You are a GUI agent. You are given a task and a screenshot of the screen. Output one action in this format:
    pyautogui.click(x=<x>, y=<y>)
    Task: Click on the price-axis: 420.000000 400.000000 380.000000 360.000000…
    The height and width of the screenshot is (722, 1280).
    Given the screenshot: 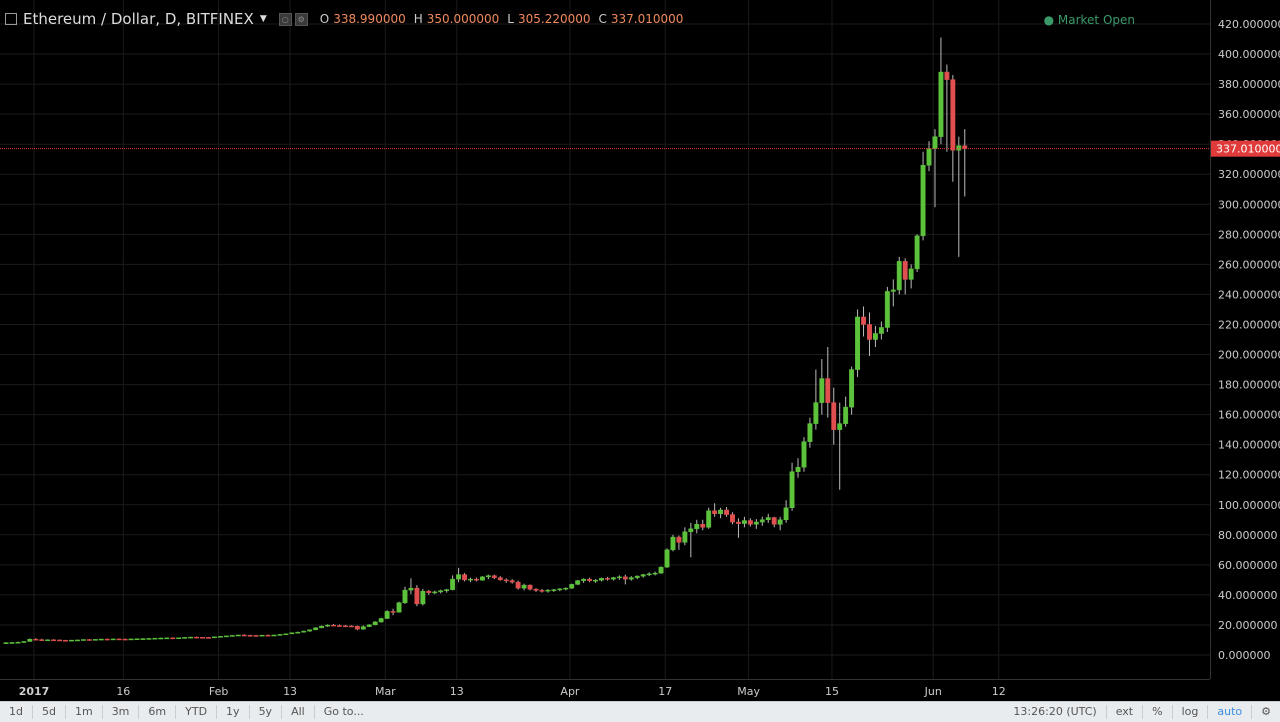 What is the action you would take?
    pyautogui.click(x=1245, y=339)
    